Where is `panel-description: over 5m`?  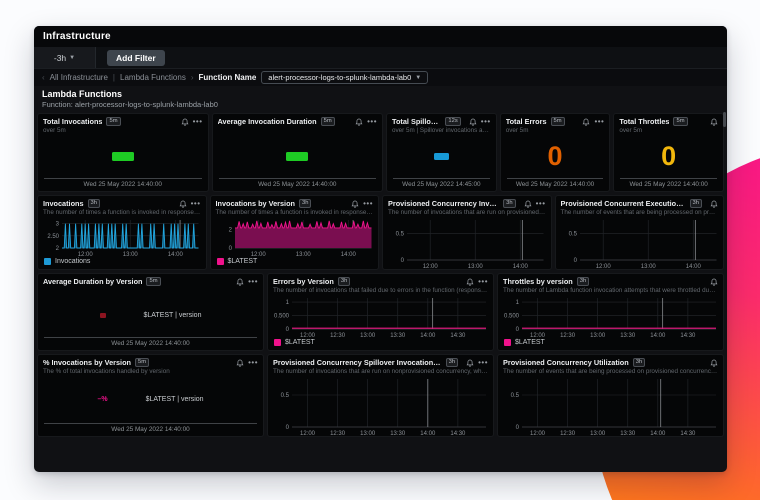 panel-description: over 5m is located at coordinates (54, 130).